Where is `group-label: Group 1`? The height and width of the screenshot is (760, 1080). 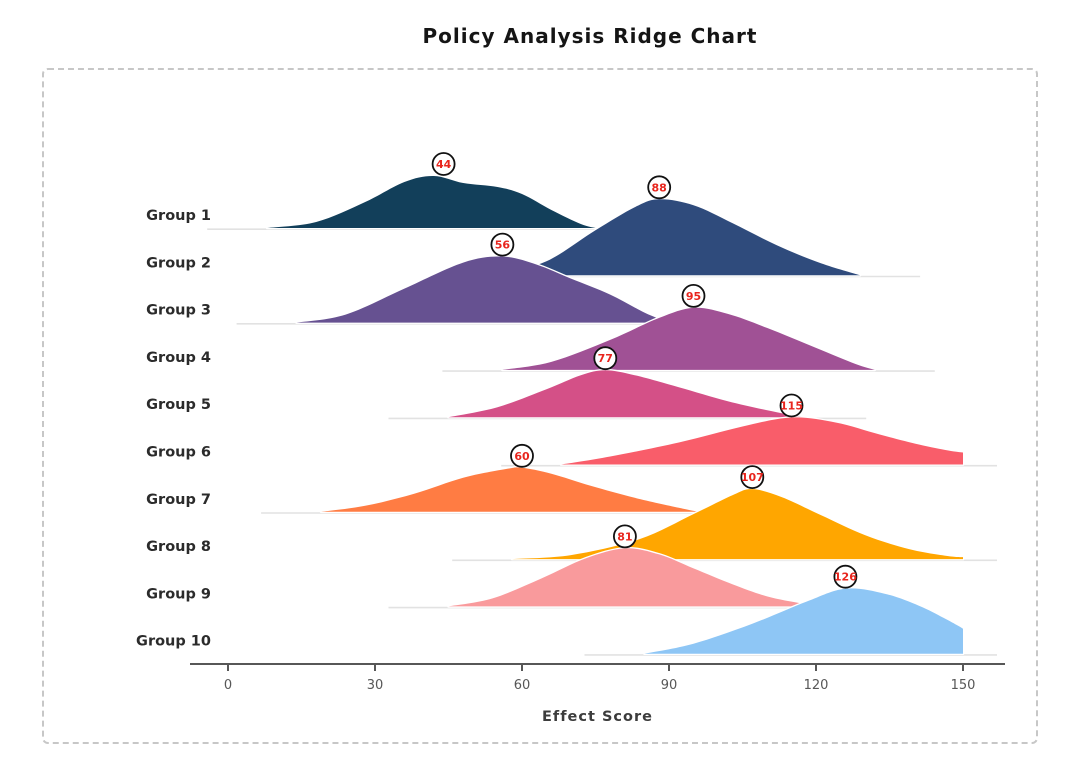
group-label: Group 1 is located at coordinates (178, 216).